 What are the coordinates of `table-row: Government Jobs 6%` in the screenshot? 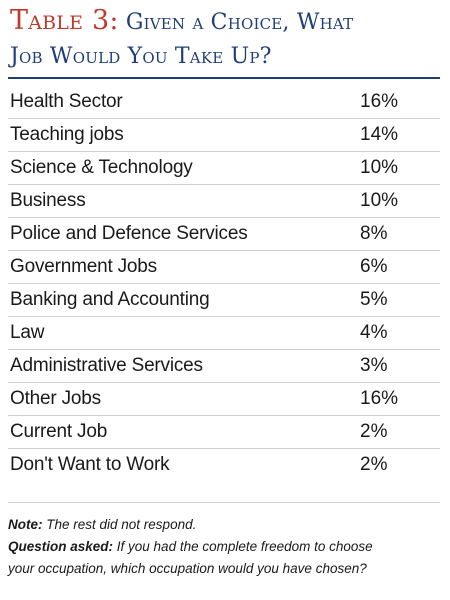 It's located at (224, 267).